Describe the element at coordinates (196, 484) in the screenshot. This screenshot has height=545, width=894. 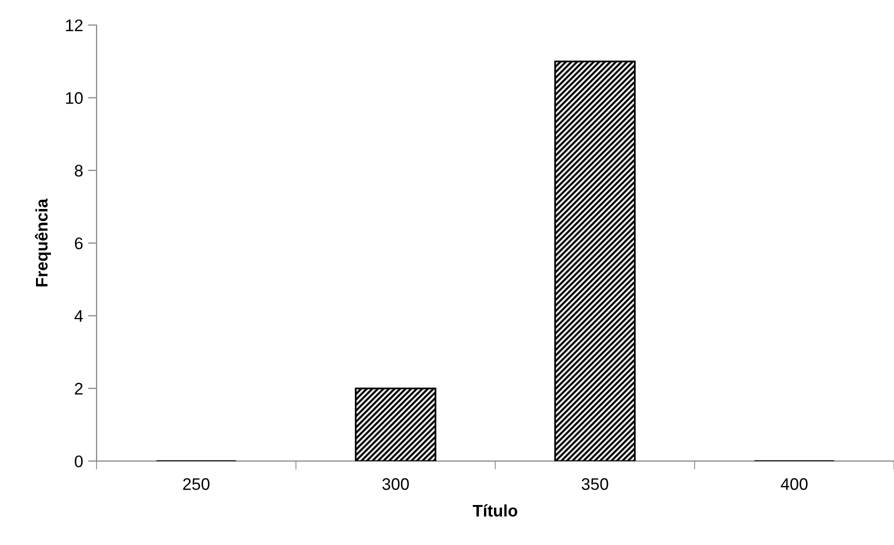
I see `x-tick-label: 250` at that location.